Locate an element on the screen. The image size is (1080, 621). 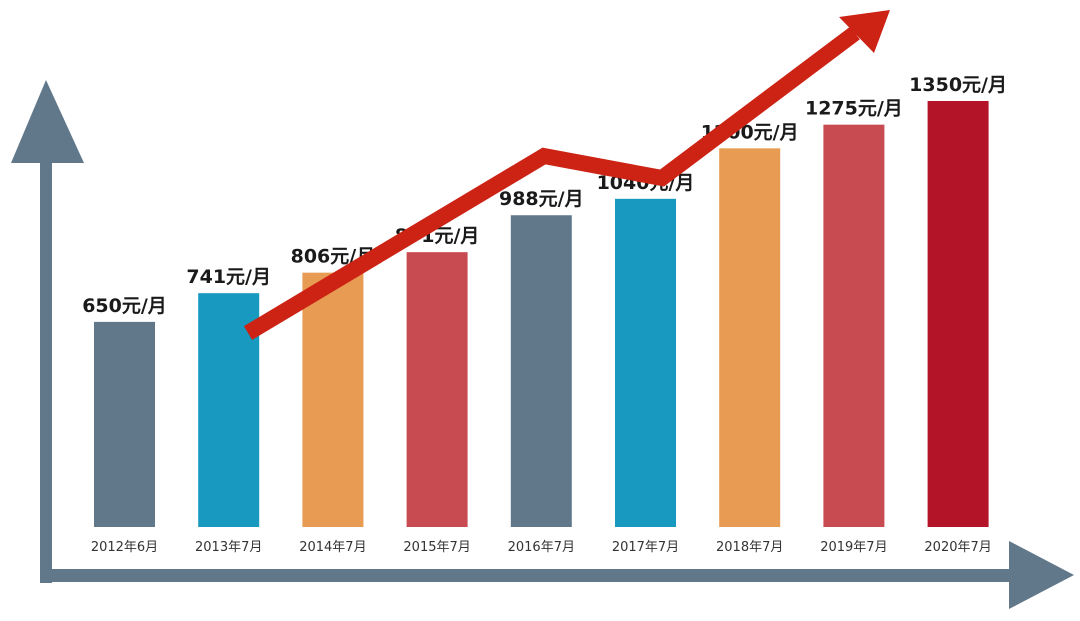
category-label-2: 2014年7月 is located at coordinates (332, 547).